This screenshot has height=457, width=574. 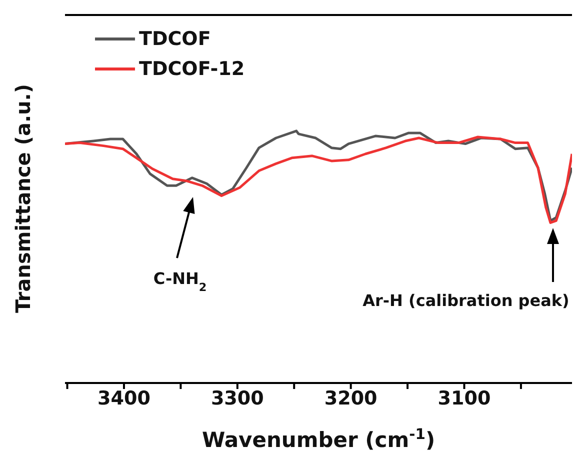 What do you see at coordinates (237, 398) in the screenshot?
I see `x-tick-label: 3300` at bounding box center [237, 398].